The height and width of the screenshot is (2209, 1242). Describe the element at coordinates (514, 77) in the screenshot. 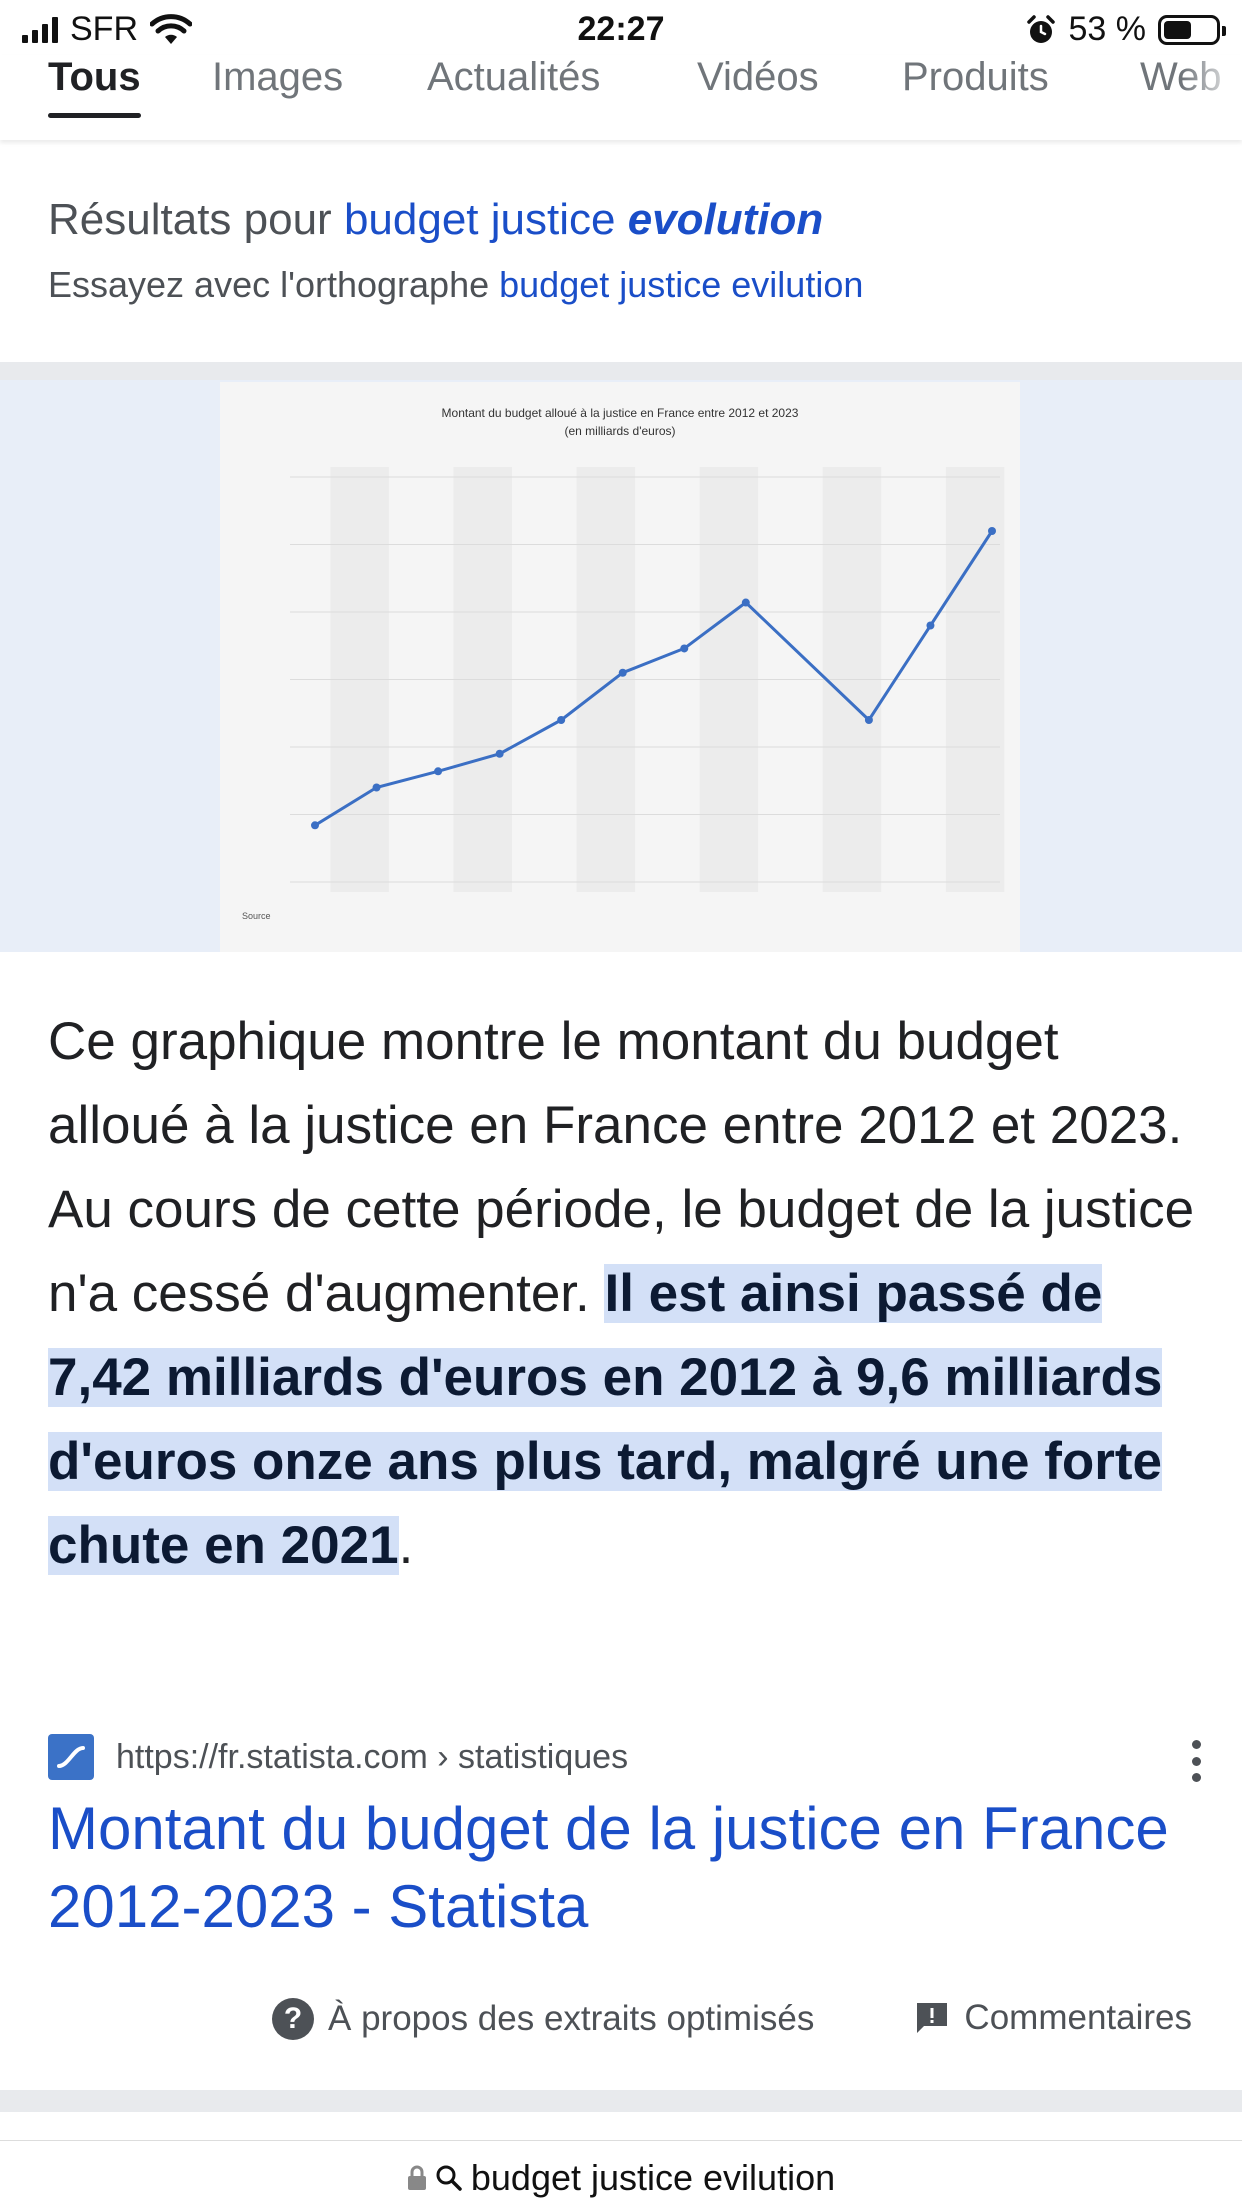

I see `tab-news: Actualités` at that location.